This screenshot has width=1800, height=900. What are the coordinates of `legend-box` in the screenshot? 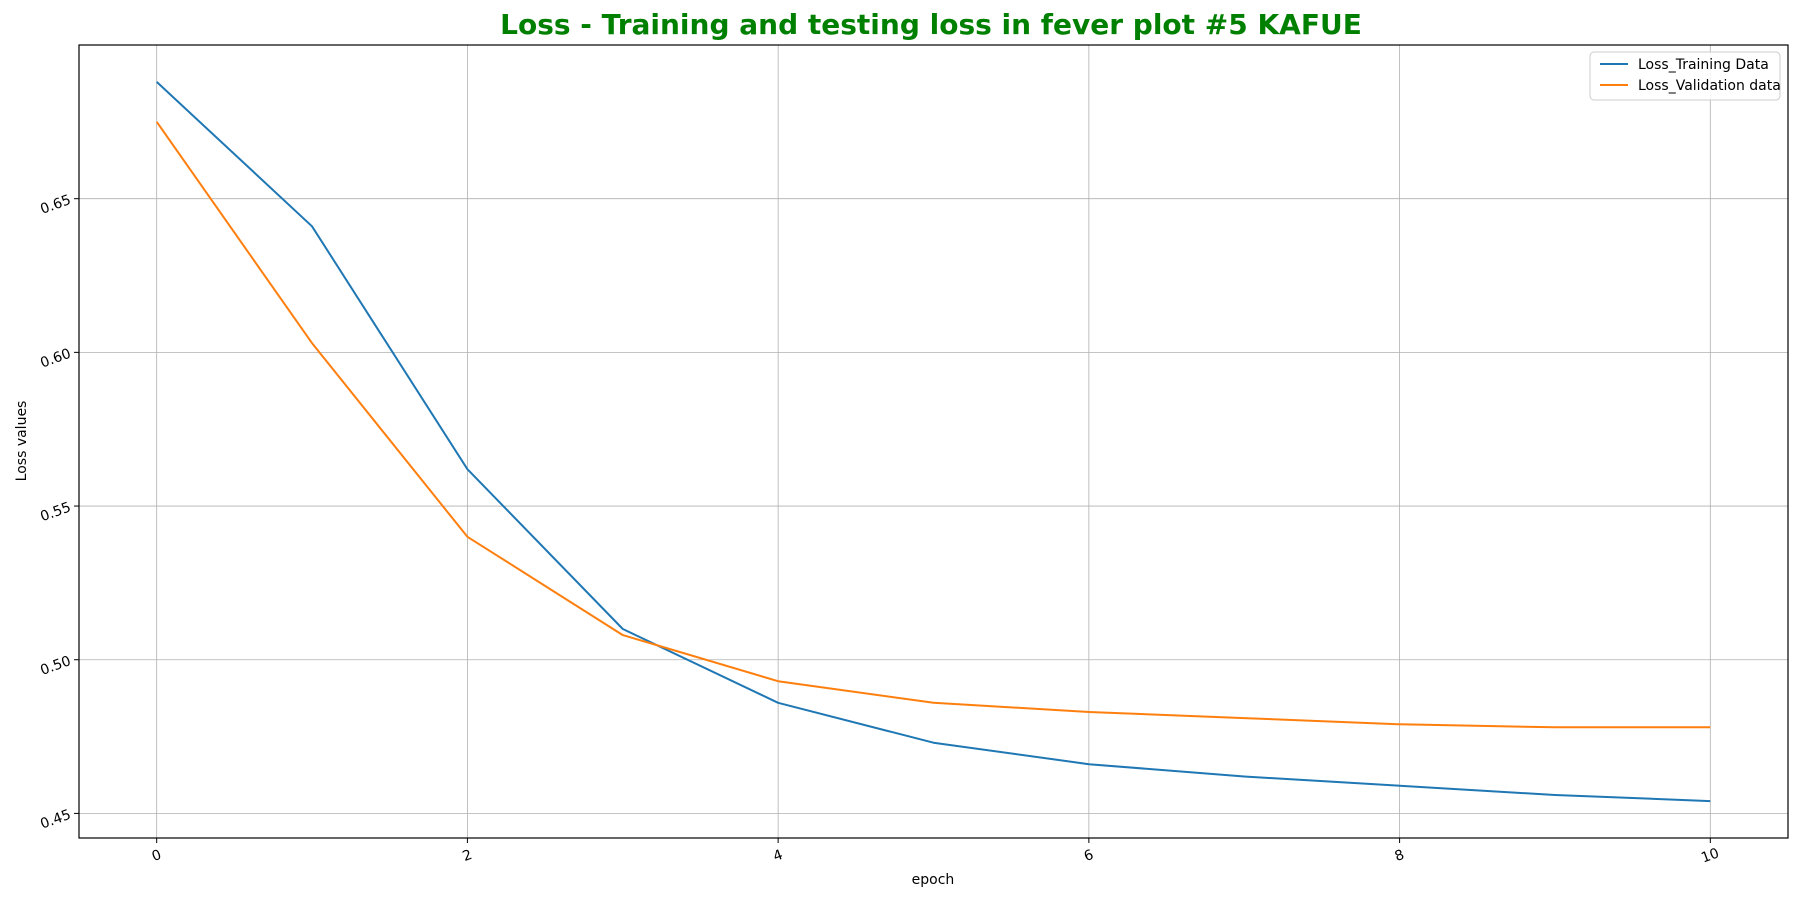 It's located at (1685, 76).